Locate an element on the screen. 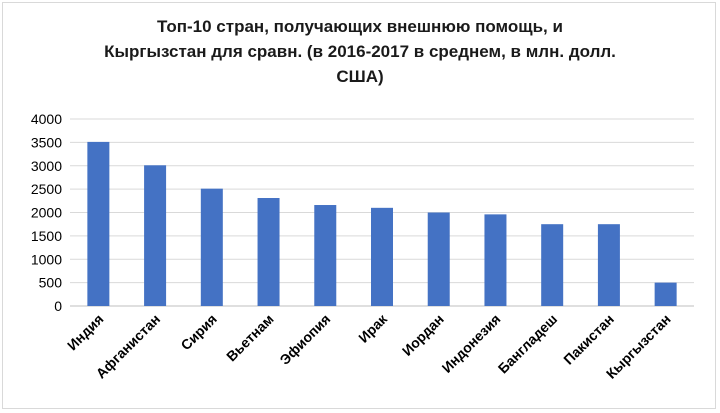 This screenshot has width=720, height=413. x-tick-label: Эфиопия is located at coordinates (304, 339).